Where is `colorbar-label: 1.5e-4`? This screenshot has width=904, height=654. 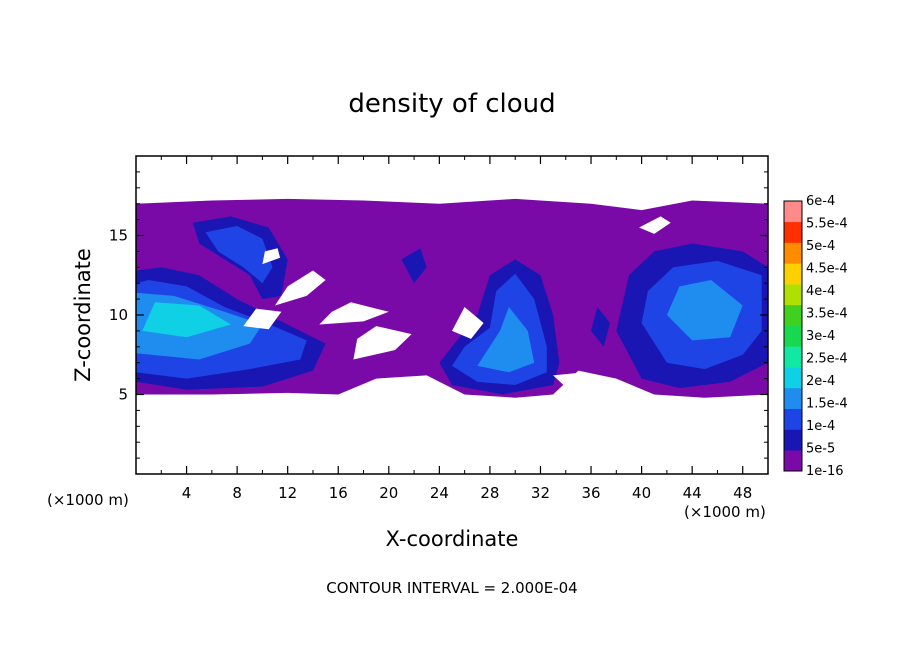
colorbar-label: 1.5e-4 is located at coordinates (827, 404).